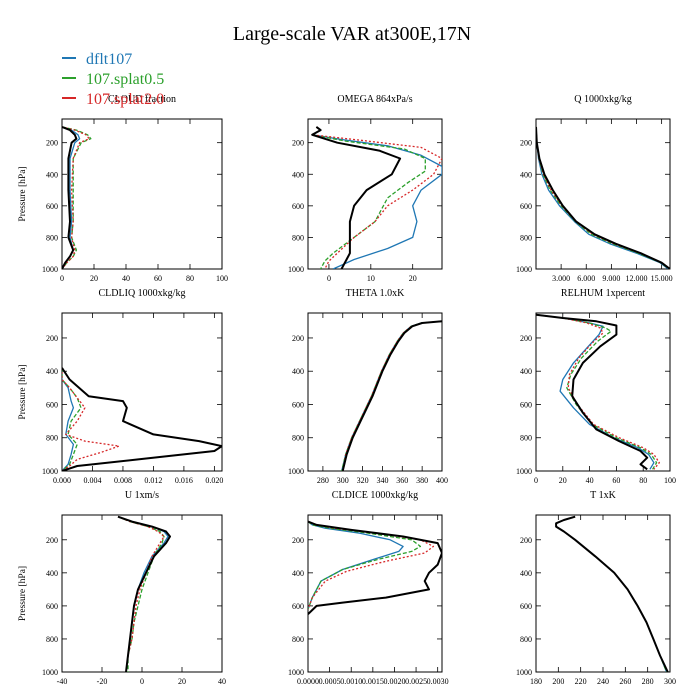 The image size is (700, 700). Describe the element at coordinates (413, 278) in the screenshot. I see `xticklabel-omega-2: 20` at that location.